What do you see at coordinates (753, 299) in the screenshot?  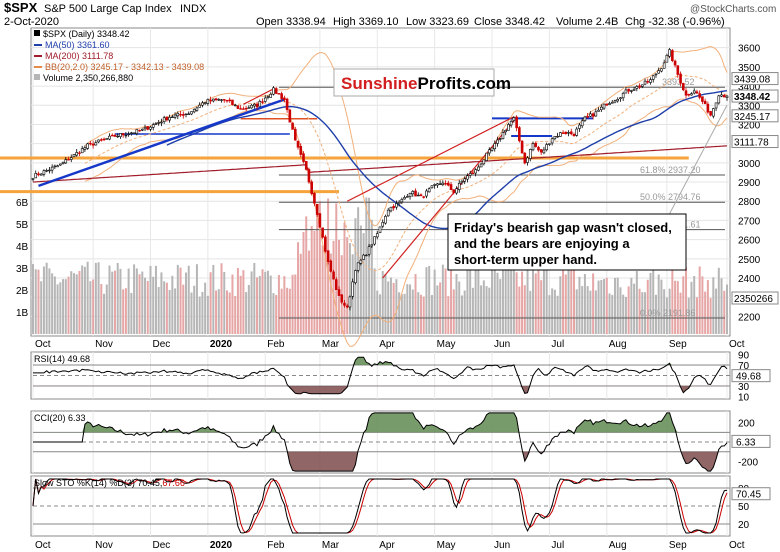 I see `volume-tag: 2350266` at bounding box center [753, 299].